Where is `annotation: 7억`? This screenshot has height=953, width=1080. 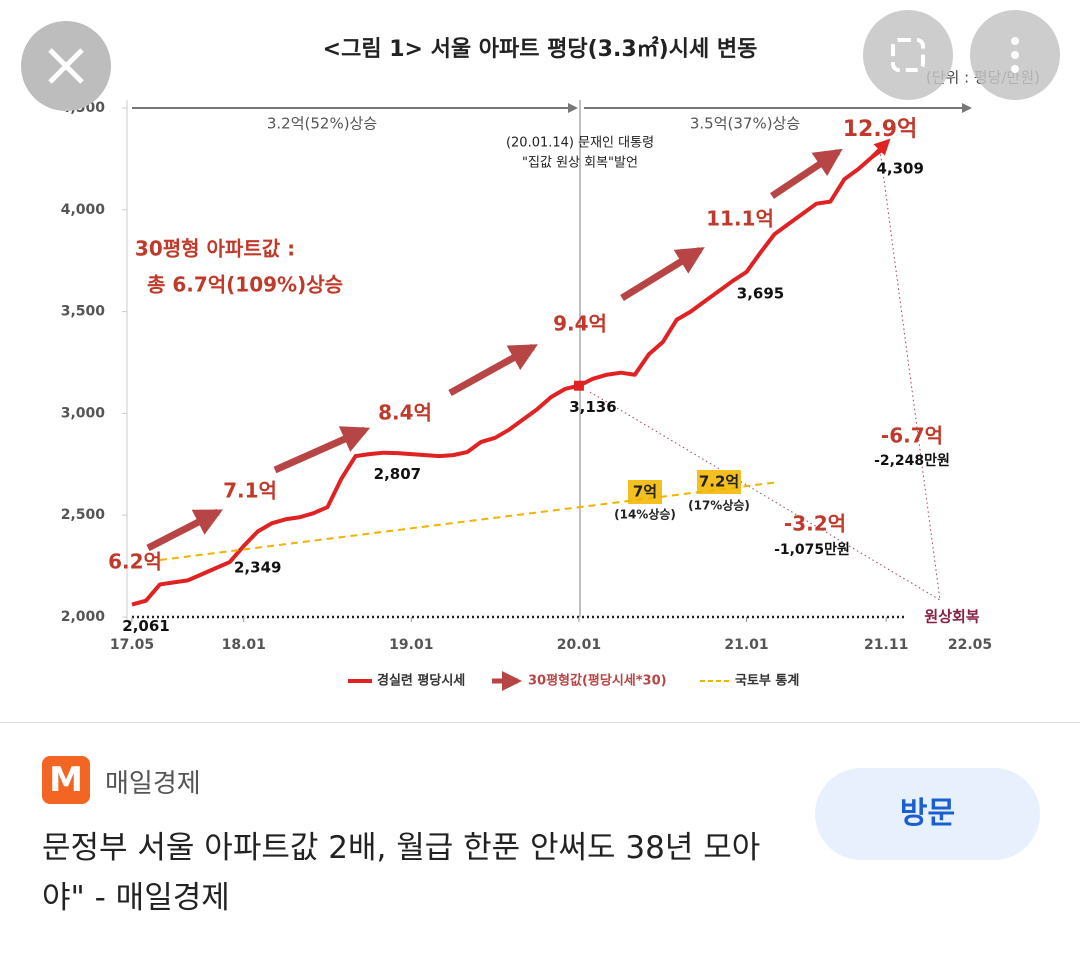 annotation: 7억 is located at coordinates (645, 492).